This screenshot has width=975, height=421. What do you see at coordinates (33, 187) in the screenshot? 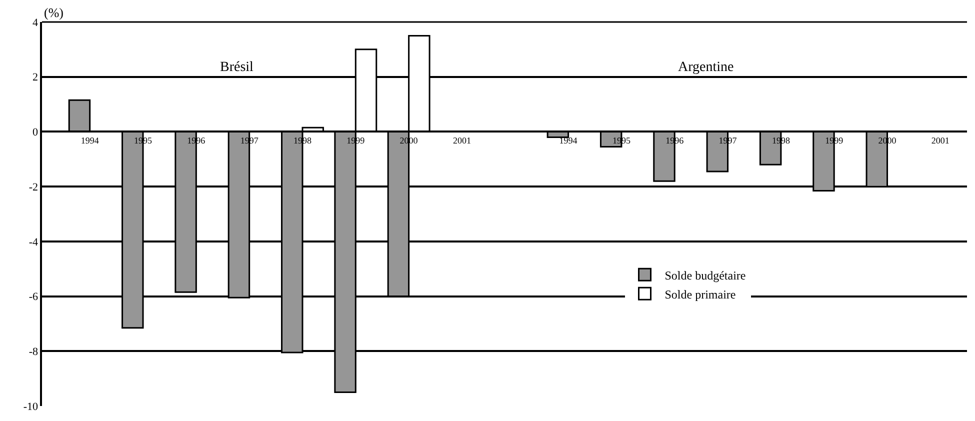
I see `y-tick-label: -2` at bounding box center [33, 187].